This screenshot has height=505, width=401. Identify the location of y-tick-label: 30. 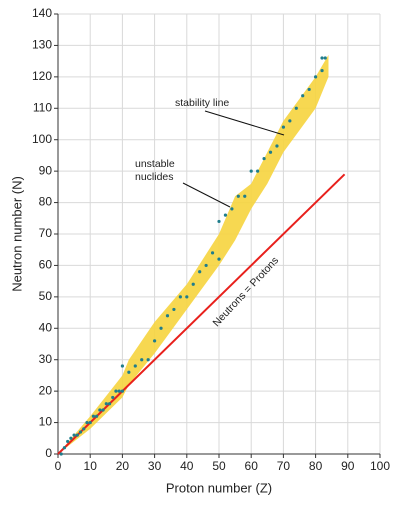
(46, 359).